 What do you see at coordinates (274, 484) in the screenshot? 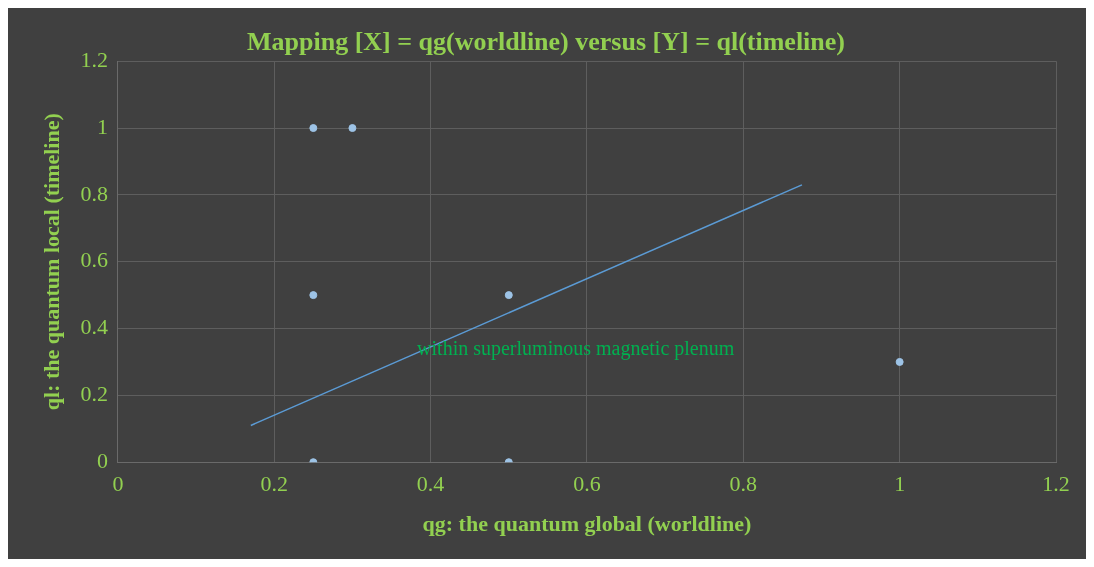
I see `x-tick-label: 0.2` at bounding box center [274, 484].